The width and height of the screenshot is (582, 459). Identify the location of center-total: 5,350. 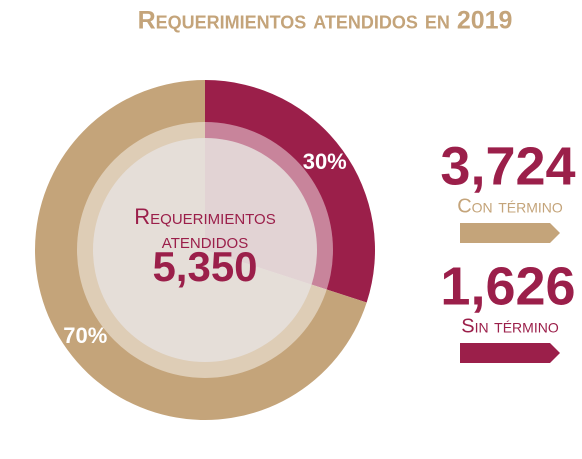
(204, 266).